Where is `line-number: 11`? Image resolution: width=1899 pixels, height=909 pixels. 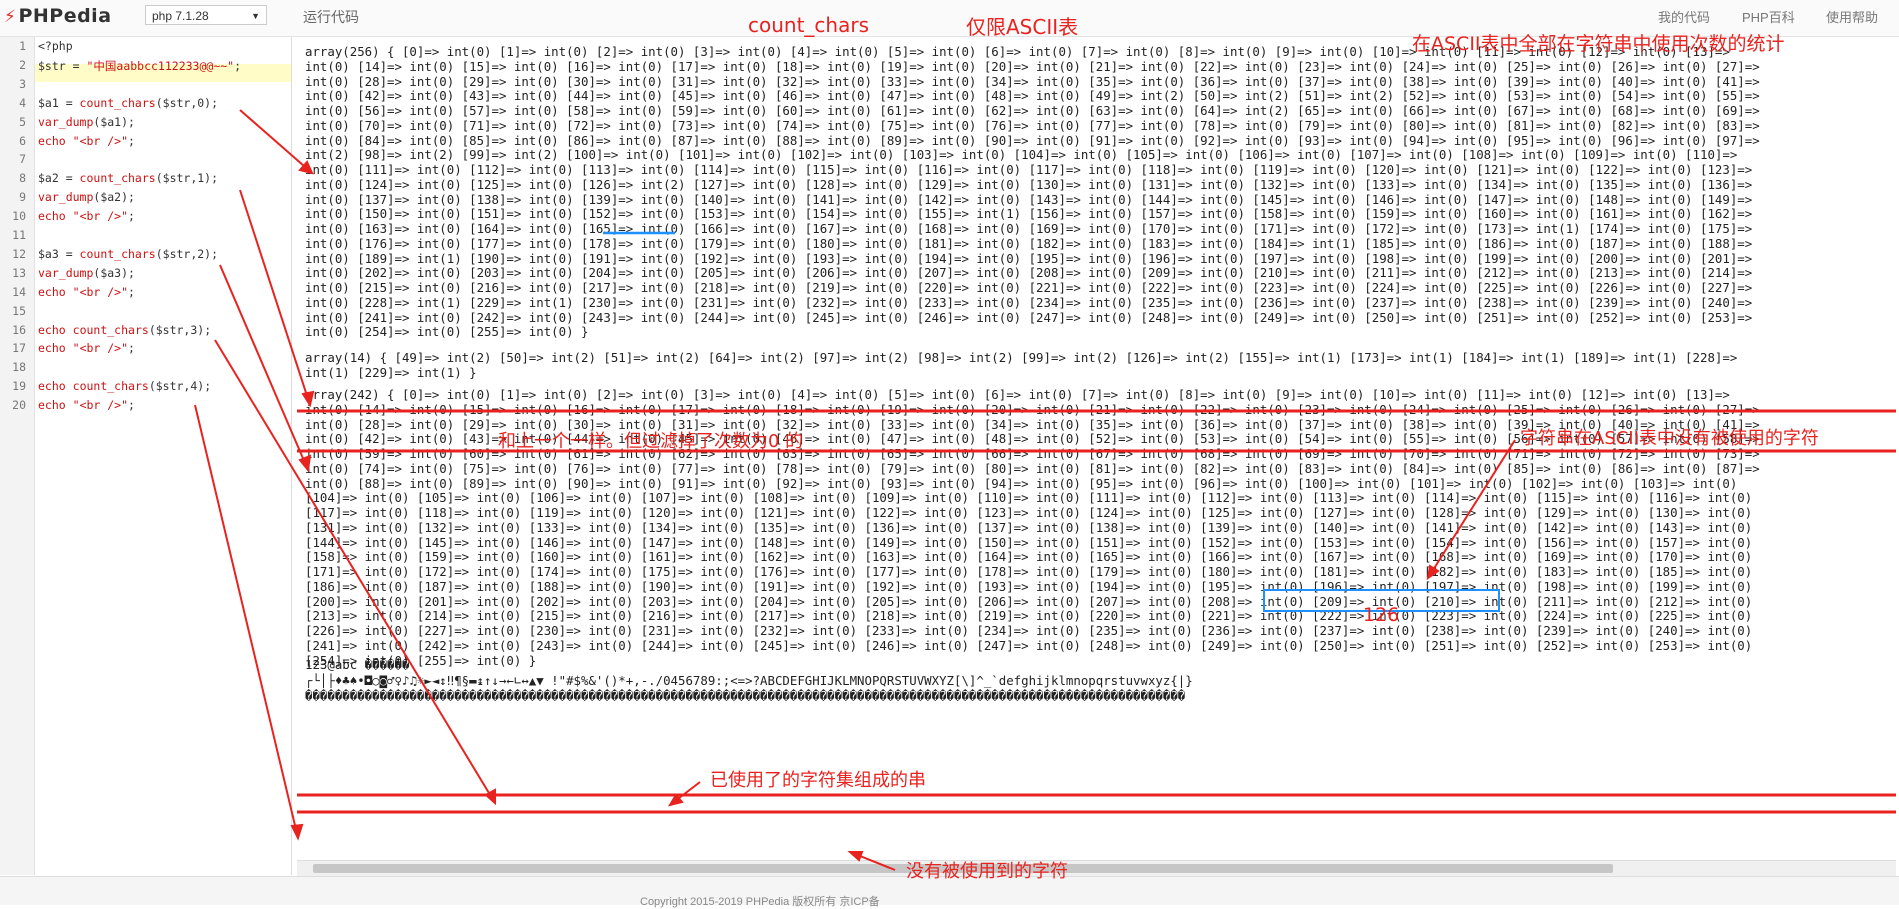 line-number: 11 is located at coordinates (19, 235).